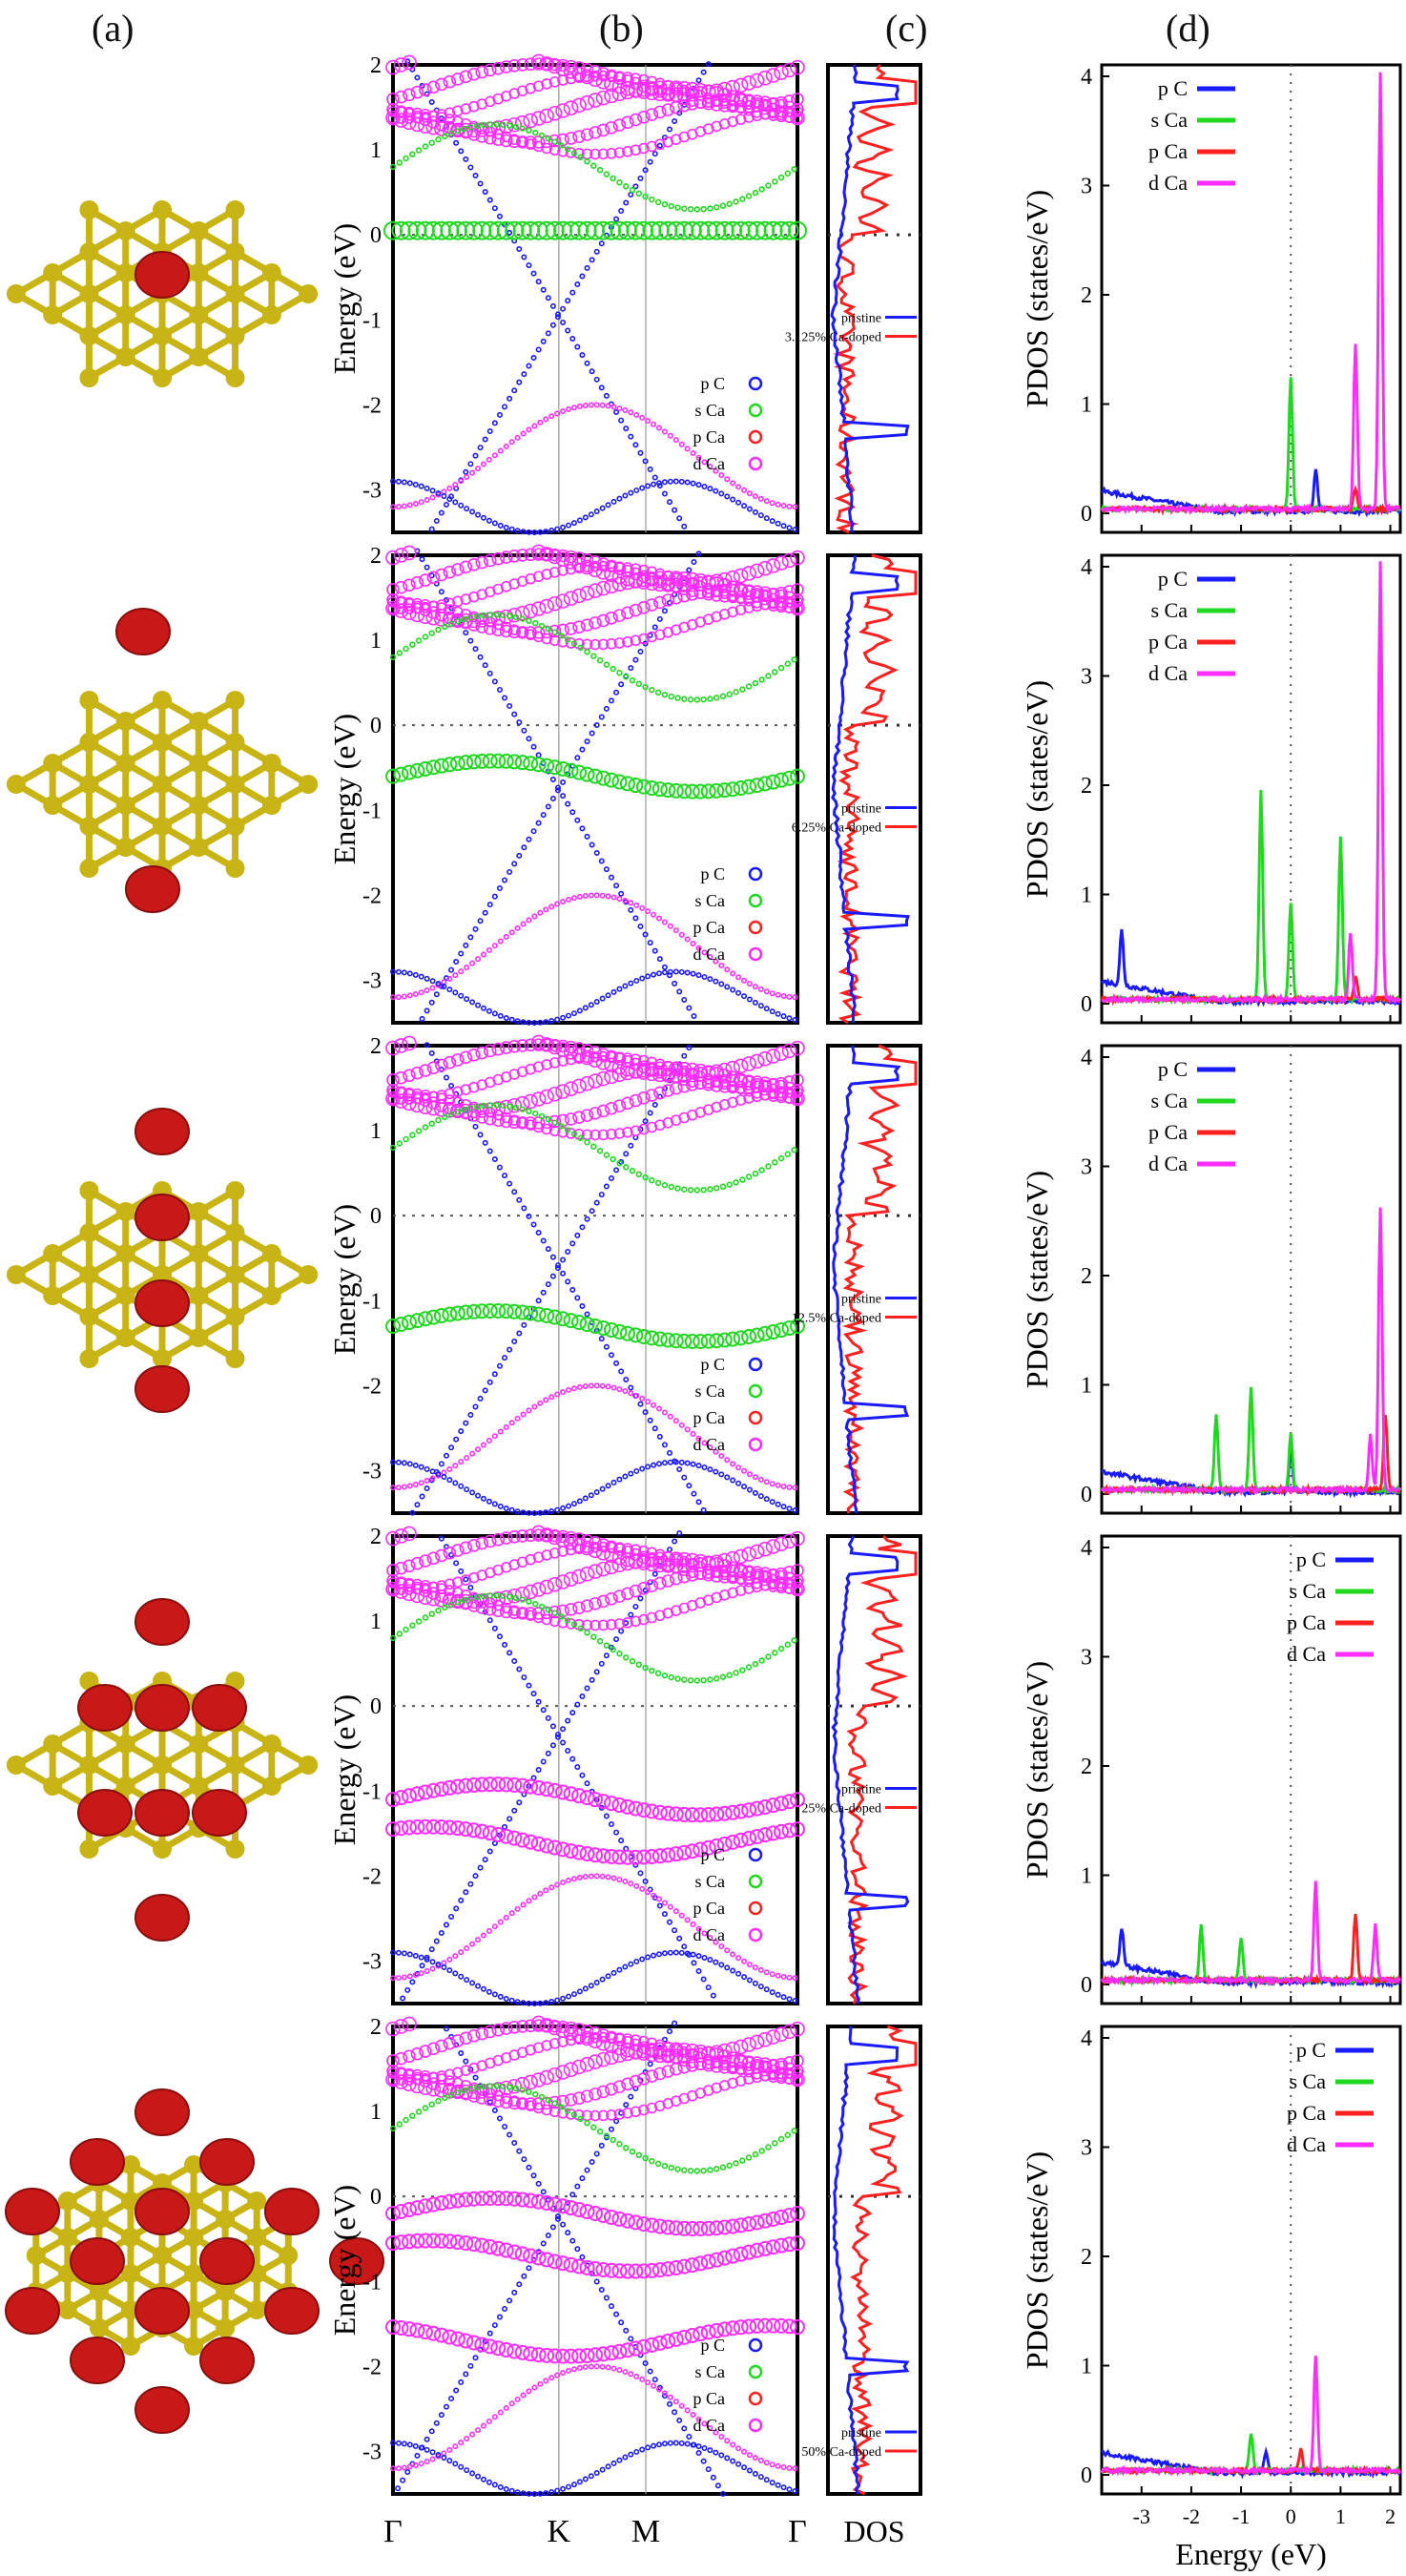  Describe the element at coordinates (710, 1391) in the screenshot. I see `band-legend-label: s Ca` at that location.